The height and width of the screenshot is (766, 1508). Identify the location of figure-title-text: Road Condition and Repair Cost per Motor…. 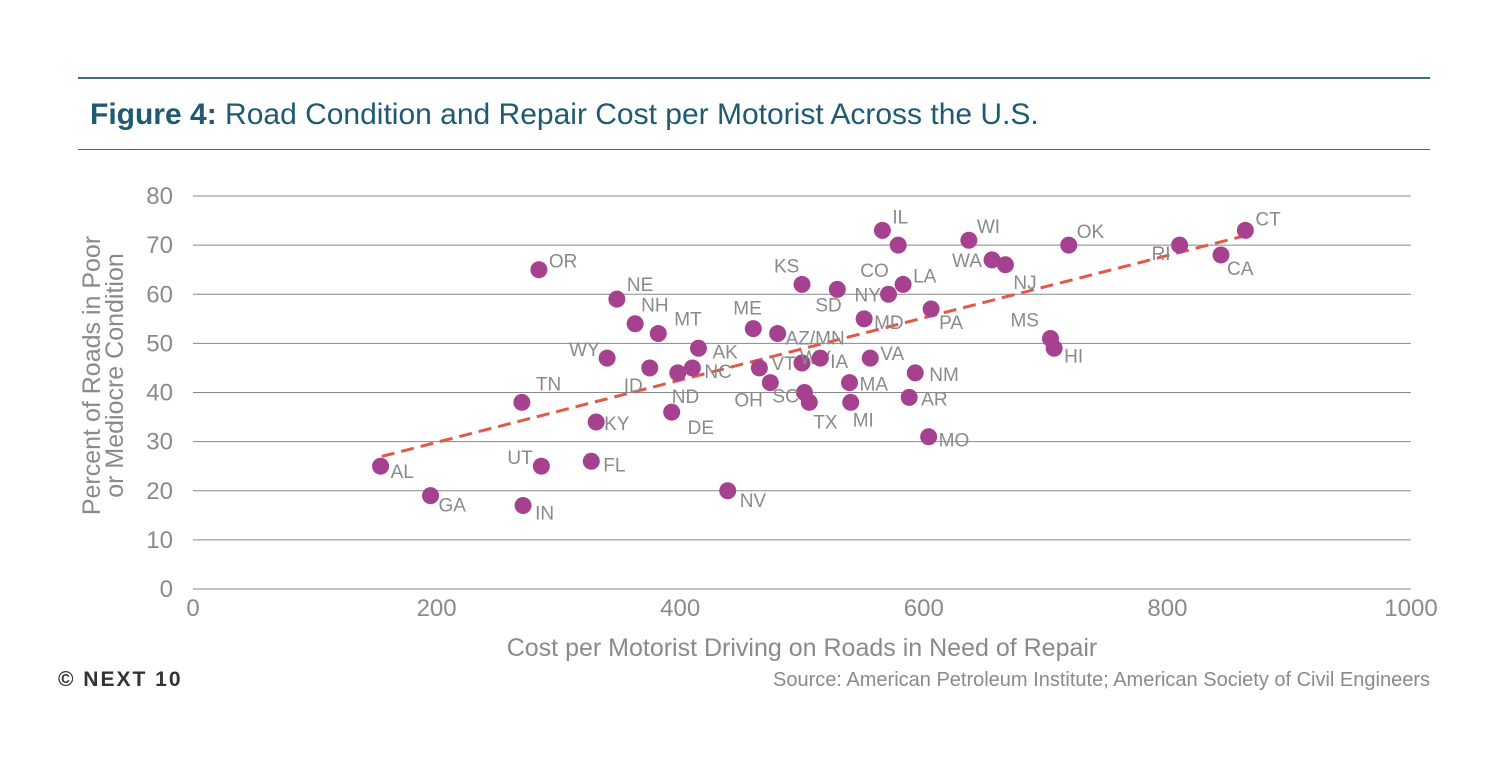
(632, 114).